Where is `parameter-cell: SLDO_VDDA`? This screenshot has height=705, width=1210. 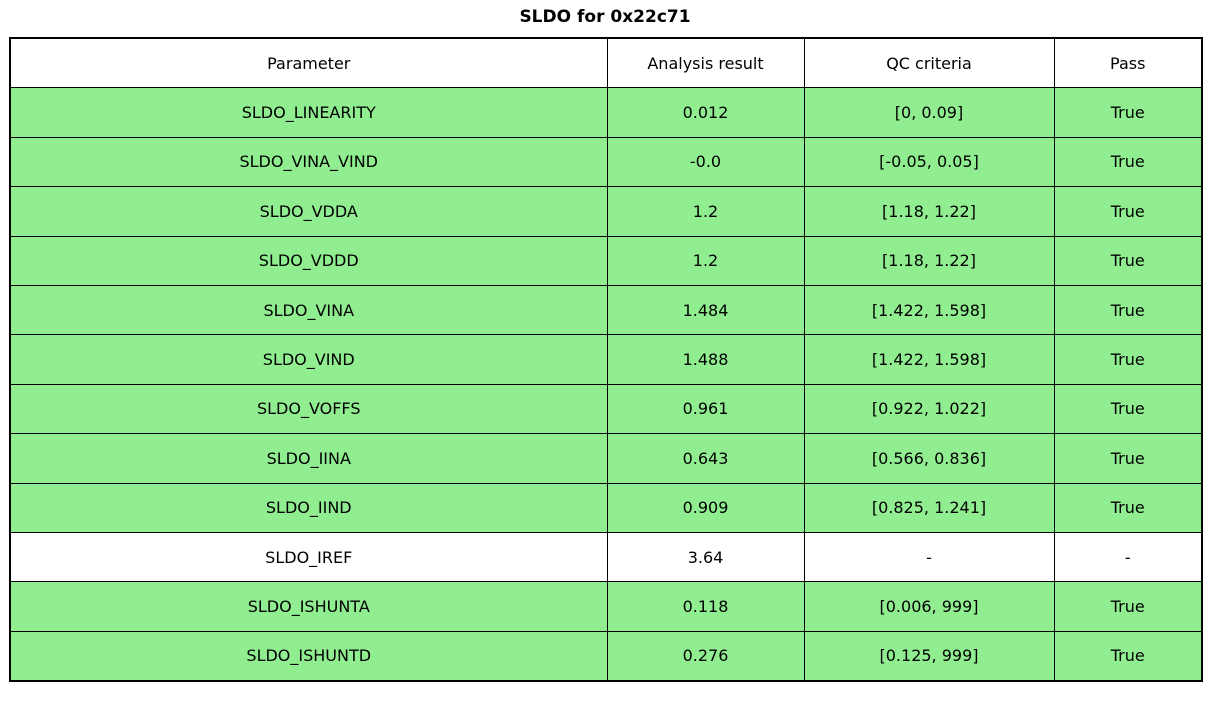 parameter-cell: SLDO_VDDA is located at coordinates (308, 211).